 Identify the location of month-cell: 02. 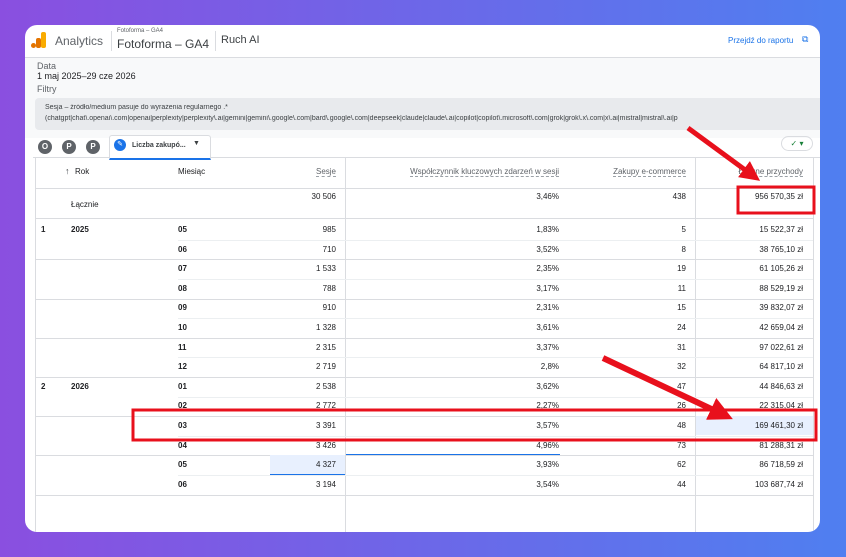
(182, 406).